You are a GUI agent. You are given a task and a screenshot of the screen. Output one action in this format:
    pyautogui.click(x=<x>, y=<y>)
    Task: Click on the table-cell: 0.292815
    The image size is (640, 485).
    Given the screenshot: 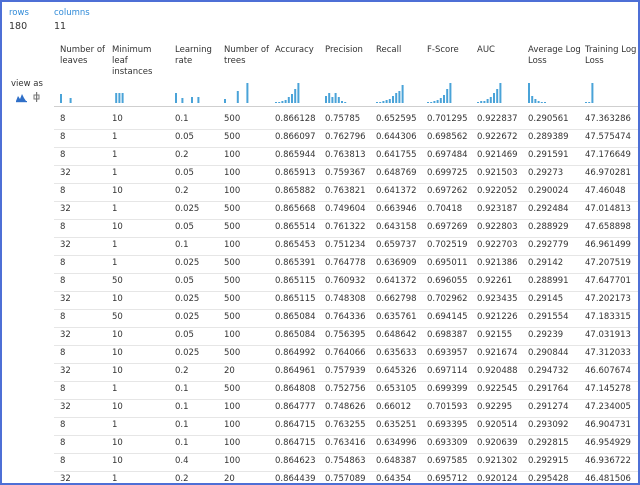 What is the action you would take?
    pyautogui.click(x=548, y=443)
    